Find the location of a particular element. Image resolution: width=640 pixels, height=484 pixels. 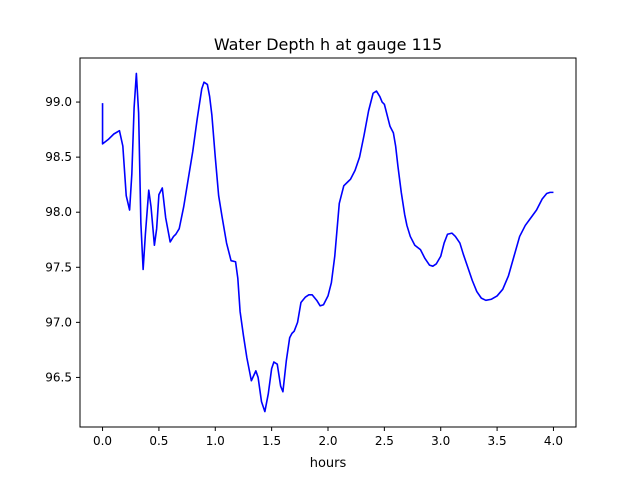

y-tick-label: 98.0 is located at coordinates (58, 212).